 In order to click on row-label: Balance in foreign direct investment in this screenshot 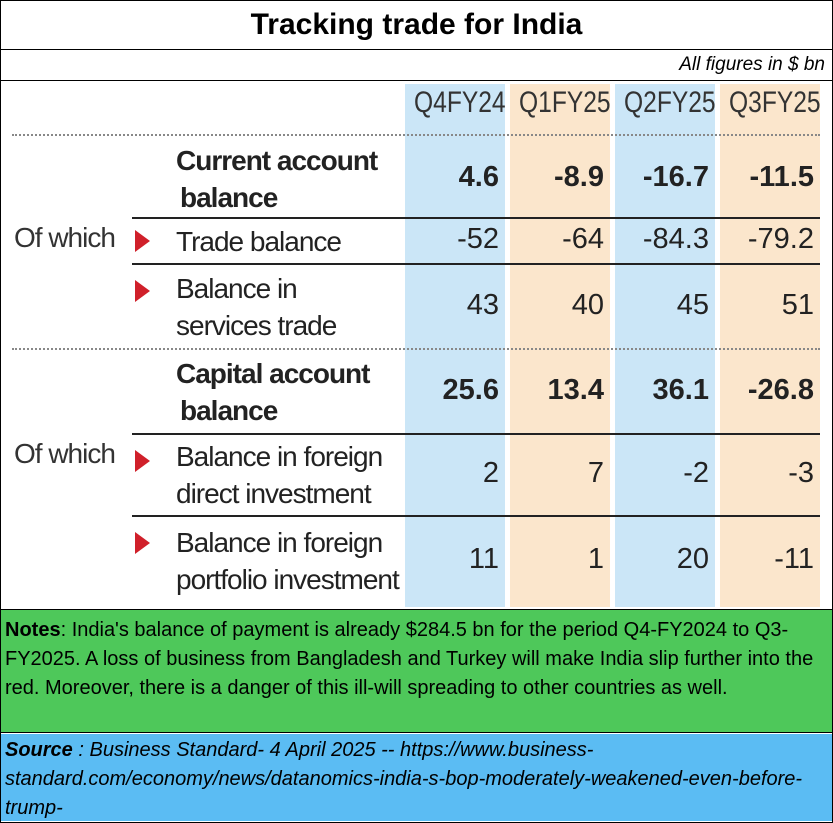, I will do `click(279, 475)`.